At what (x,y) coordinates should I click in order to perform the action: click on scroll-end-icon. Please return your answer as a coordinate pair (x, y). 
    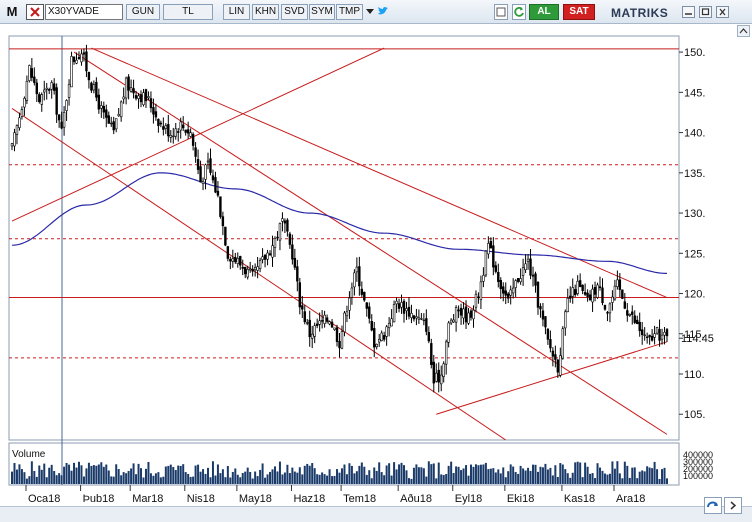
    Looking at the image, I should click on (733, 505).